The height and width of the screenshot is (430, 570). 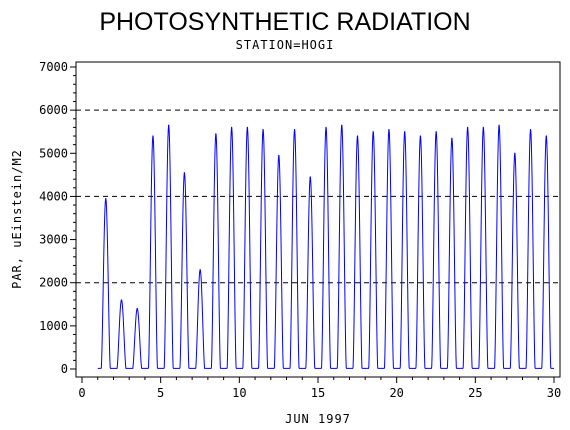 I want to click on y-tick-label: 6000, so click(x=53, y=110).